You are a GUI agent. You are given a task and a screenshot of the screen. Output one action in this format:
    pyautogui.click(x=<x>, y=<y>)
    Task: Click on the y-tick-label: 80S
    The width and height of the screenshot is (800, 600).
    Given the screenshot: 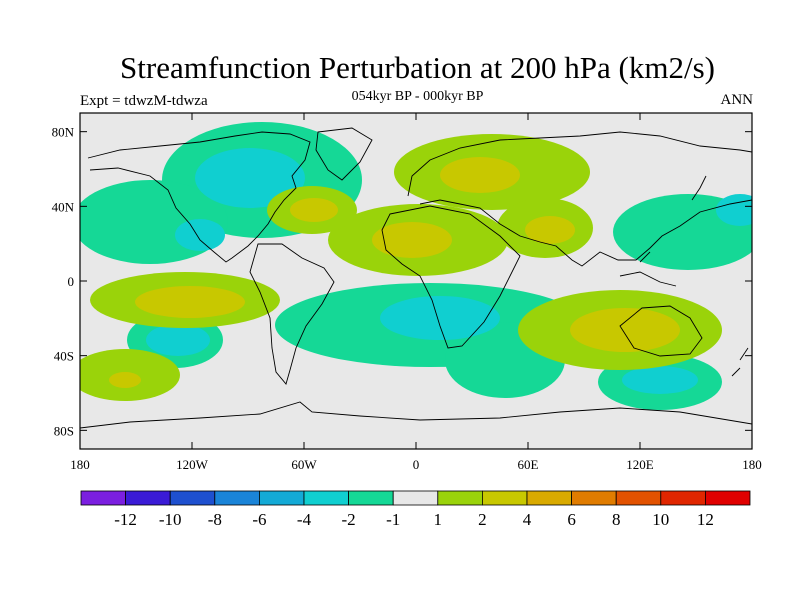 What is the action you would take?
    pyautogui.click(x=64, y=430)
    